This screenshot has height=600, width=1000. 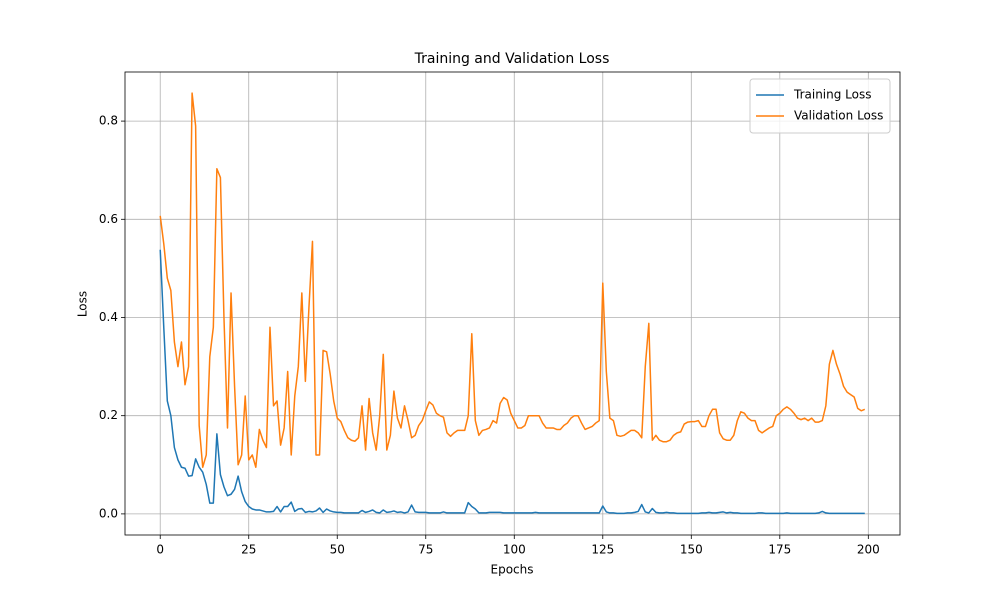 What do you see at coordinates (108, 317) in the screenshot?
I see `y-tick-label: 0.4` at bounding box center [108, 317].